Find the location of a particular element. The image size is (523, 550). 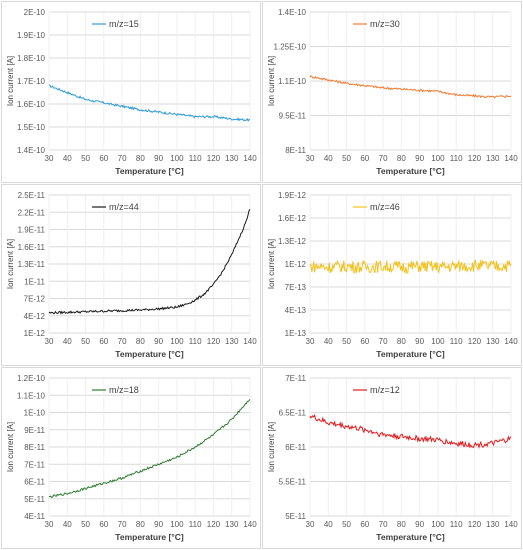

y-tick-label: 1.6E-11 is located at coordinates (32, 247).